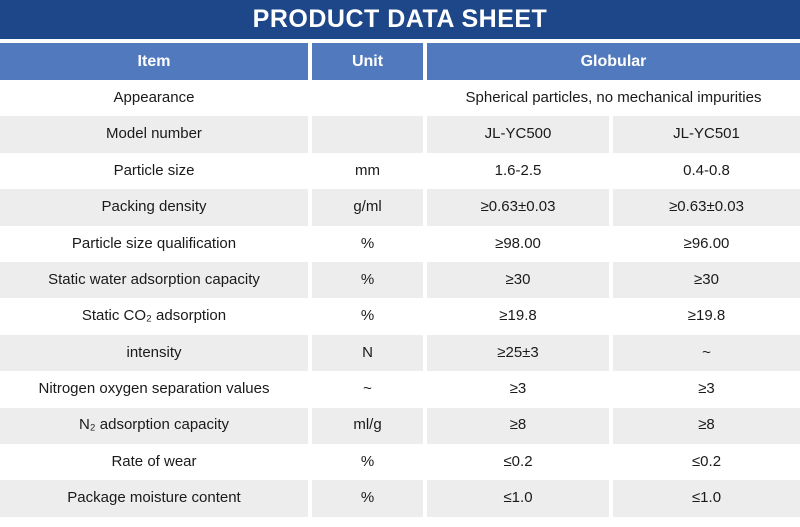  I want to click on unit-cell: mm, so click(367, 171).